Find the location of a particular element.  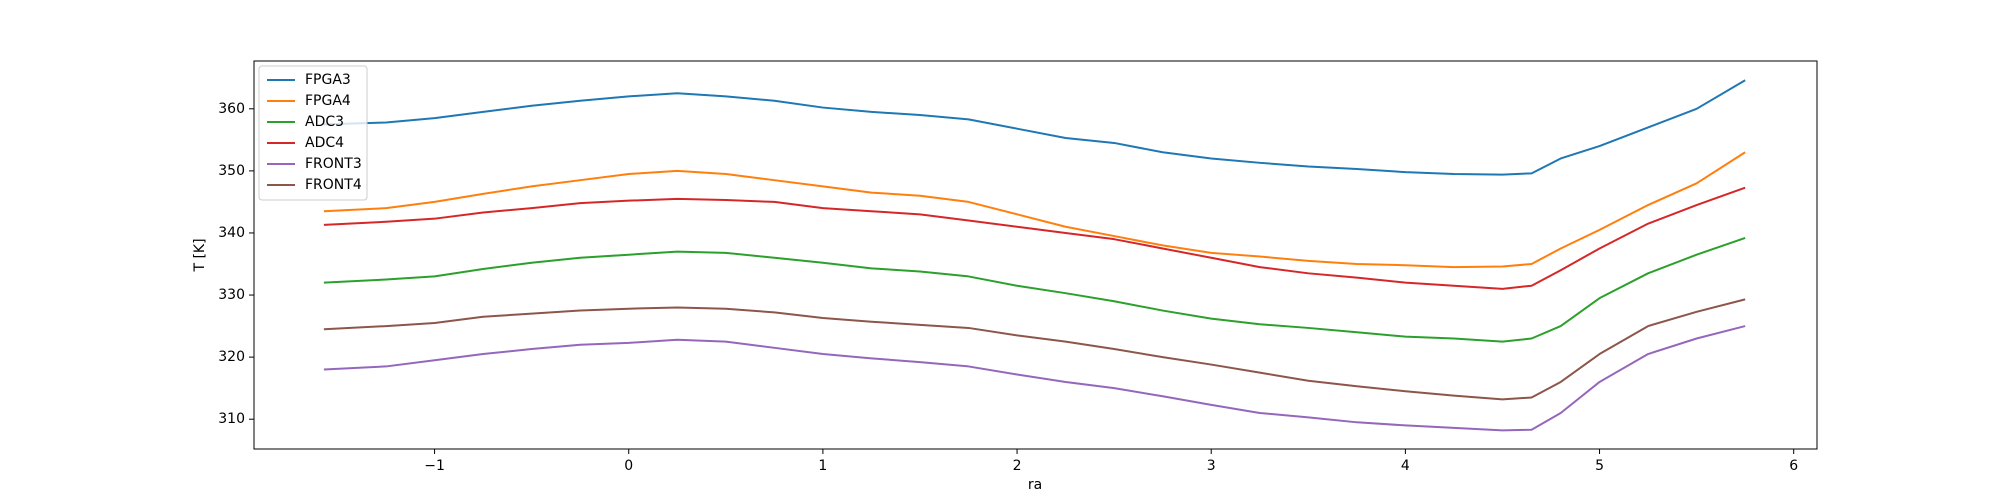

legend-label: FRONT3 is located at coordinates (333, 164).